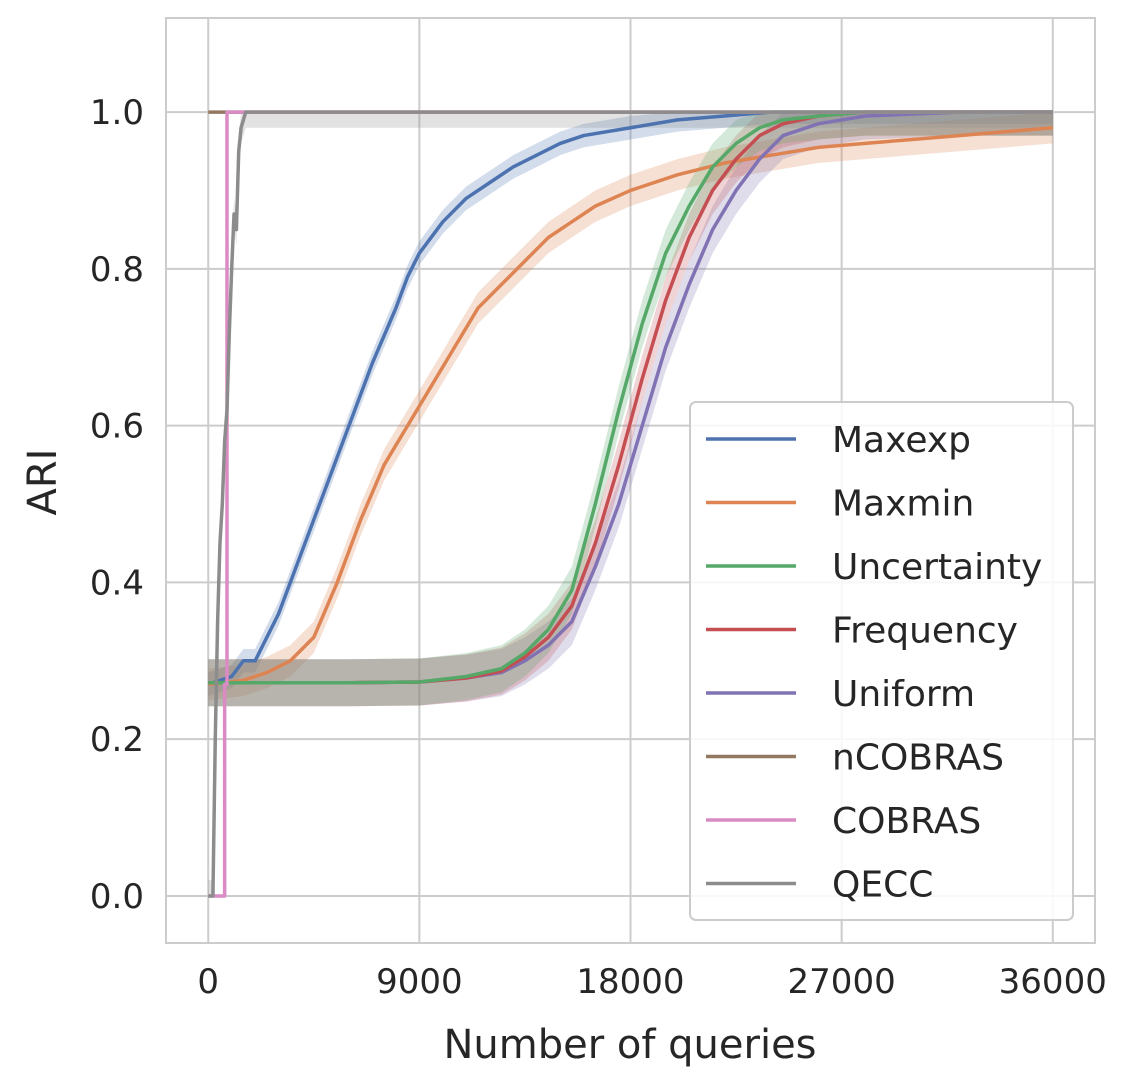 This screenshot has width=1137, height=1089. What do you see at coordinates (629, 1045) in the screenshot?
I see `x-axis-label: Number of queries` at bounding box center [629, 1045].